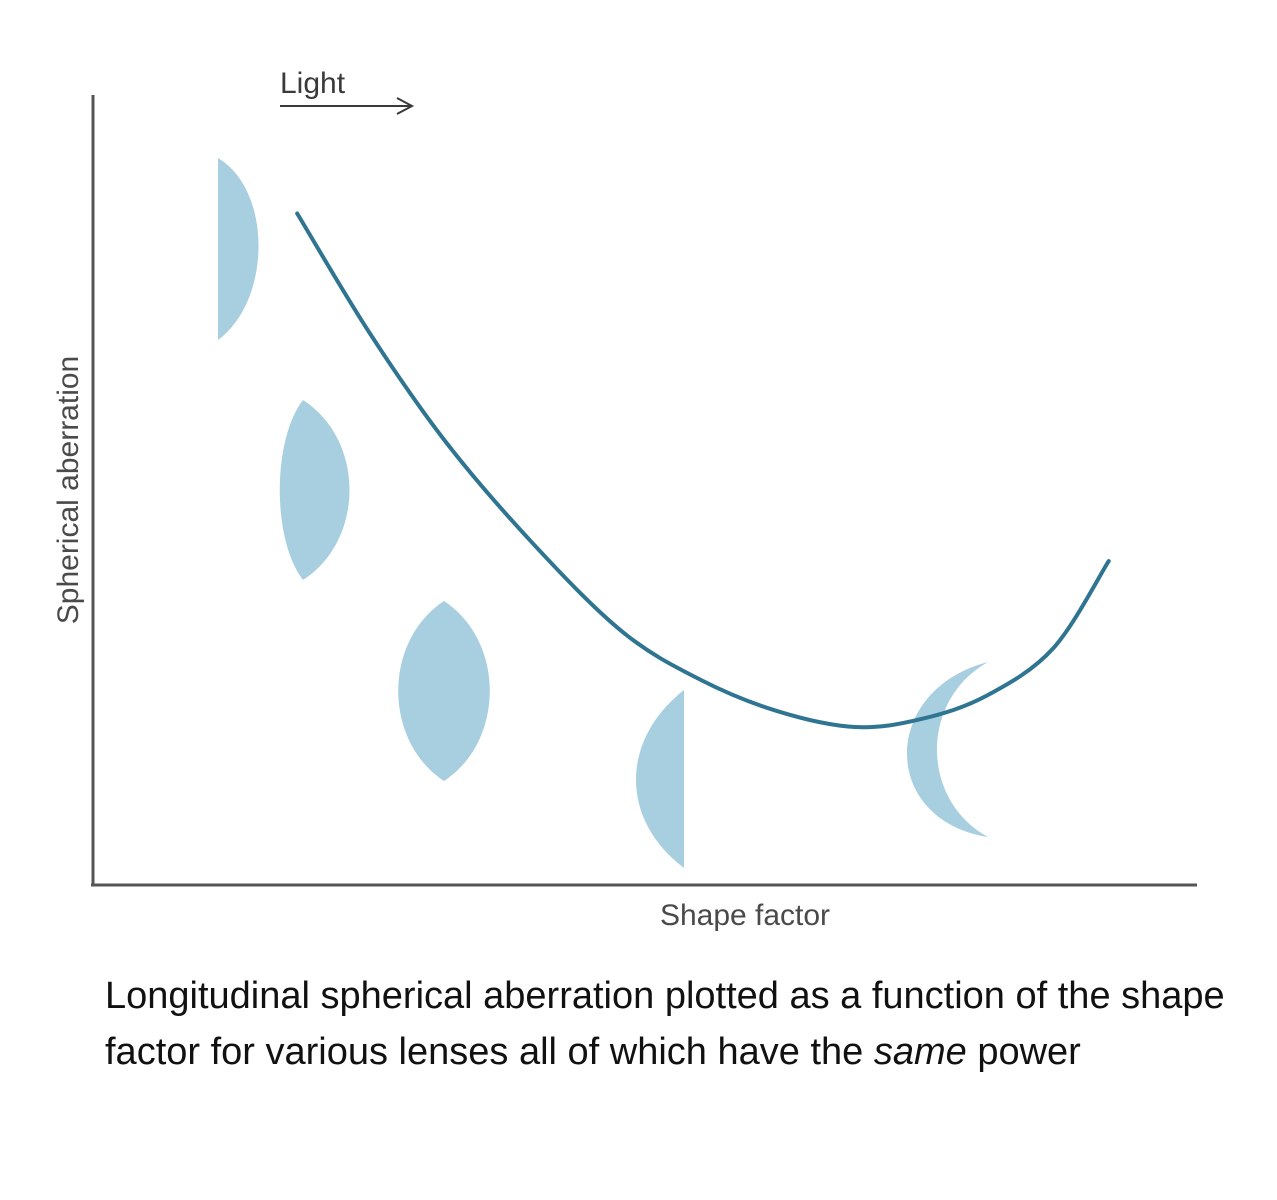 The height and width of the screenshot is (1200, 1277). What do you see at coordinates (238, 249) in the screenshot?
I see `lens-plano-convex-icon` at bounding box center [238, 249].